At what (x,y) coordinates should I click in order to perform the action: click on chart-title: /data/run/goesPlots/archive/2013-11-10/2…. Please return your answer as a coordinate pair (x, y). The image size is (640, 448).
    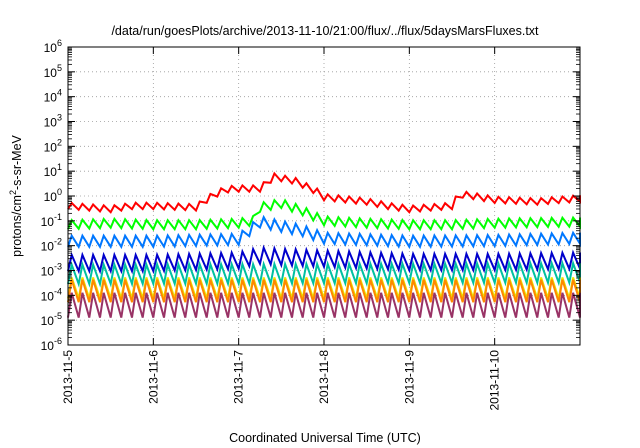
    Looking at the image, I should click on (325, 31).